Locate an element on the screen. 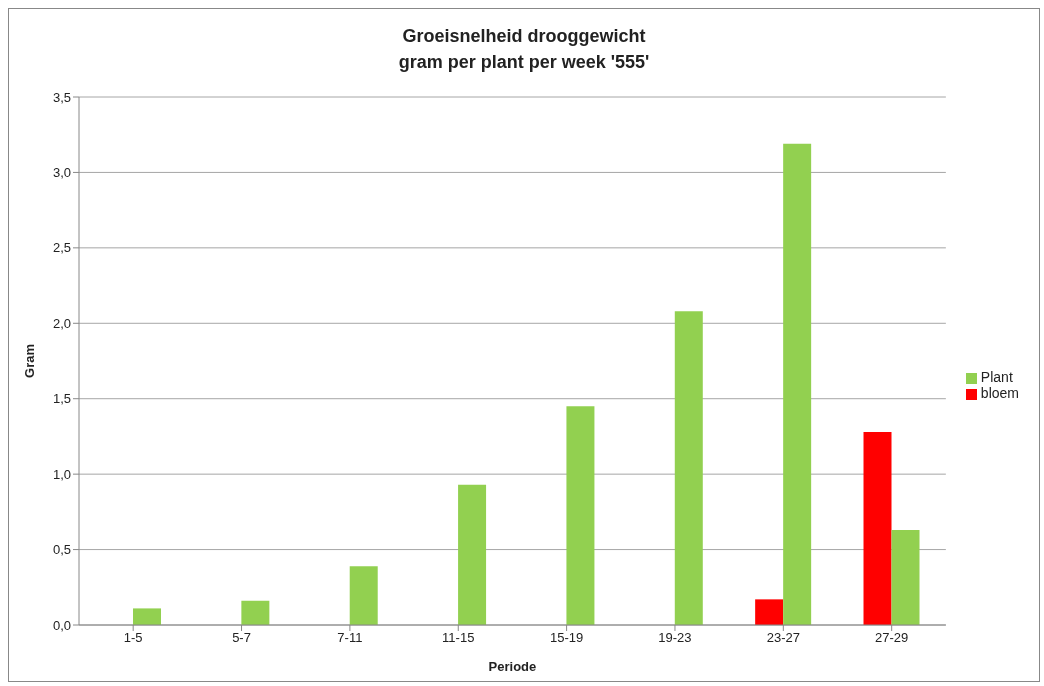  y-tick-label: 2,0 is located at coordinates (61, 323).